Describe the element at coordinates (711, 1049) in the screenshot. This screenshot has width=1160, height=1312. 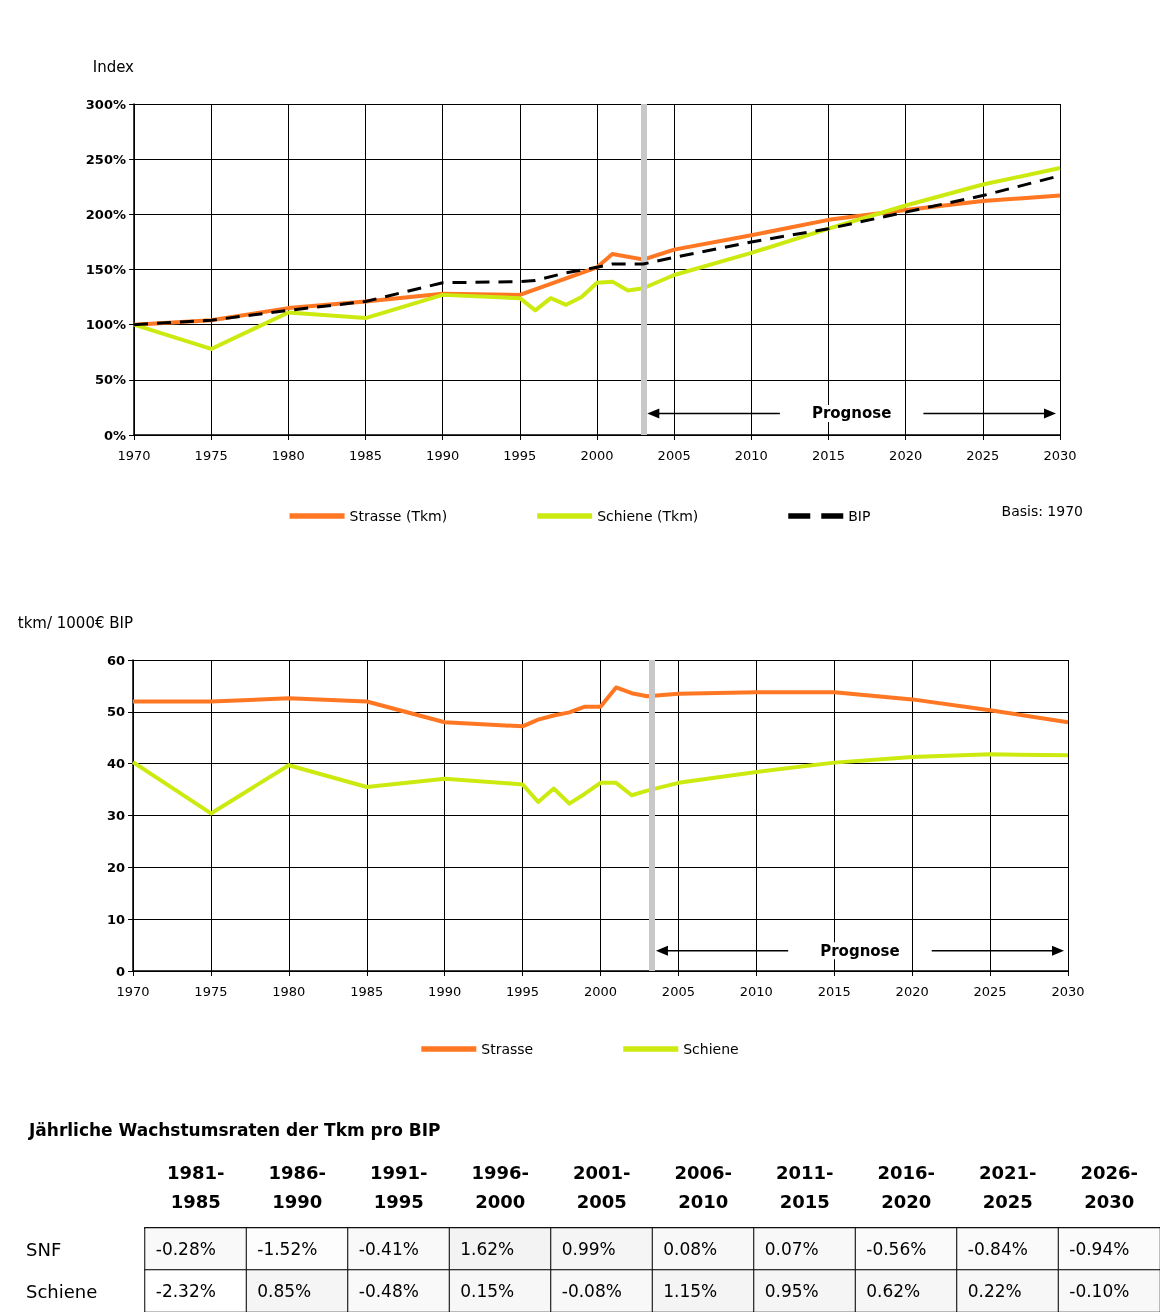
I see `legend-label: Schiene` at that location.